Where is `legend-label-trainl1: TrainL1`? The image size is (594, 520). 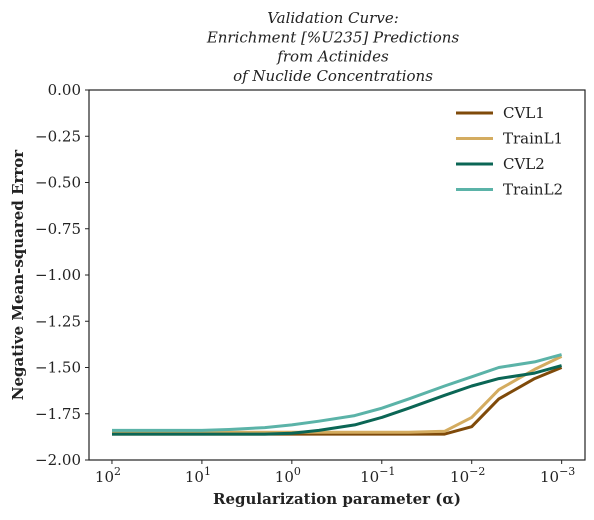
legend-label-trainl1: TrainL1 is located at coordinates (533, 139).